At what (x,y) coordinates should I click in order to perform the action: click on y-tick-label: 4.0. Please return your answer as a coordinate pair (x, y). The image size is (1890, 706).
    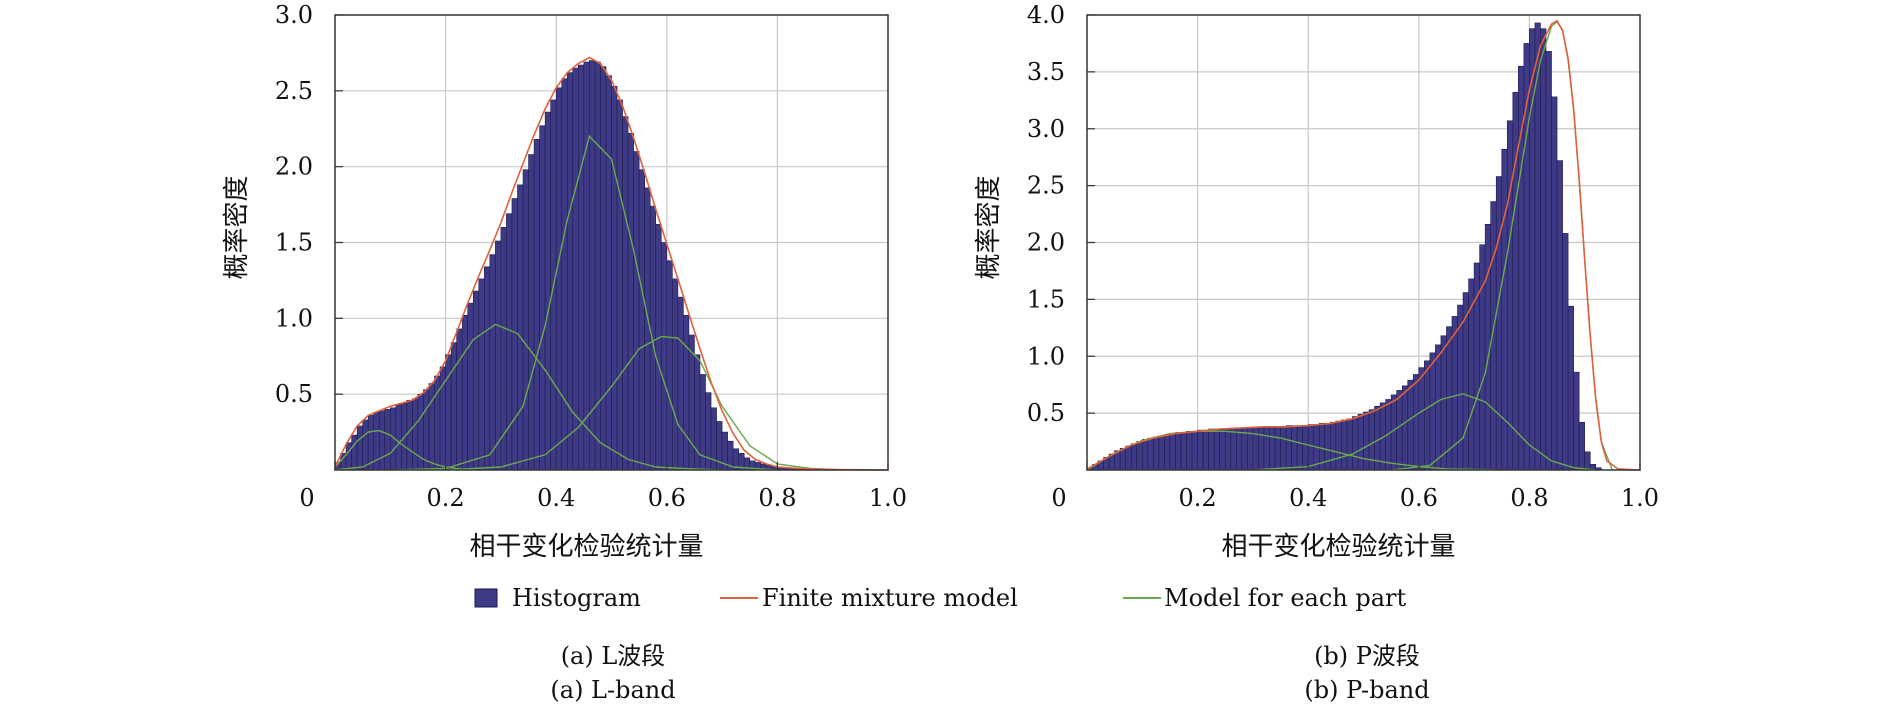
    Looking at the image, I should click on (1046, 15).